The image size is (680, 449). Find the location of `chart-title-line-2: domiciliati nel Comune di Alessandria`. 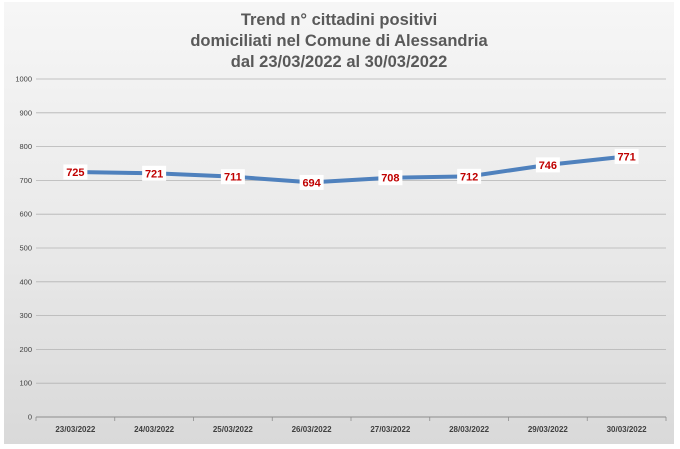

chart-title-line-2: domiciliati nel Comune di Alessandria is located at coordinates (339, 41).